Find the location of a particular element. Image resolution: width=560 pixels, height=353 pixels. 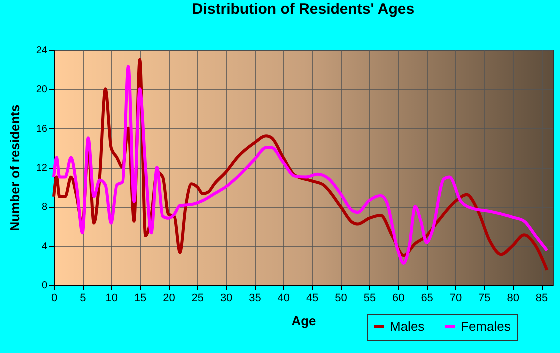

x-tick-label: 35 is located at coordinates (255, 298).